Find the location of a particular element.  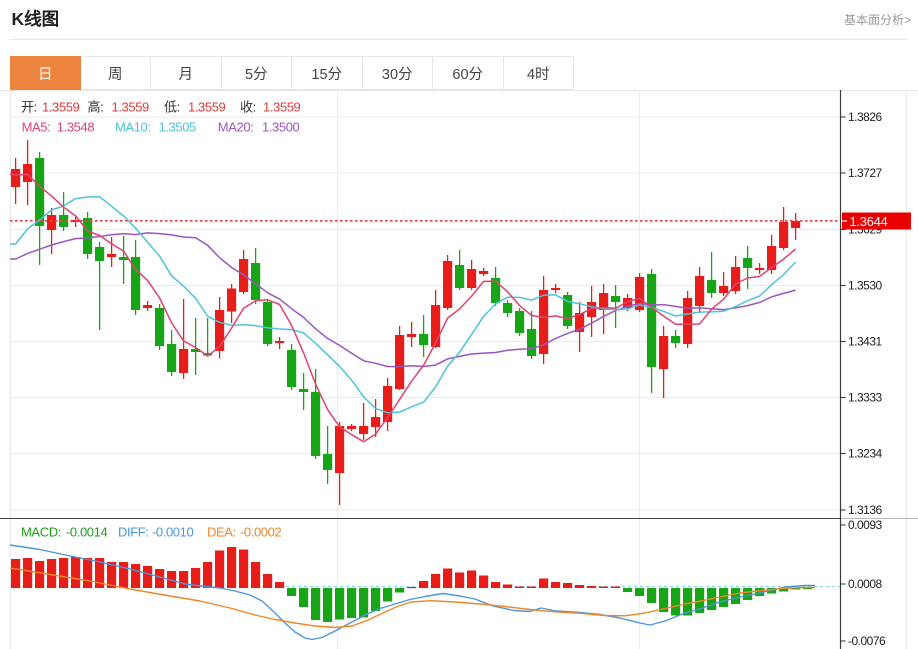

svg-text: 低: is located at coordinates (172, 107).